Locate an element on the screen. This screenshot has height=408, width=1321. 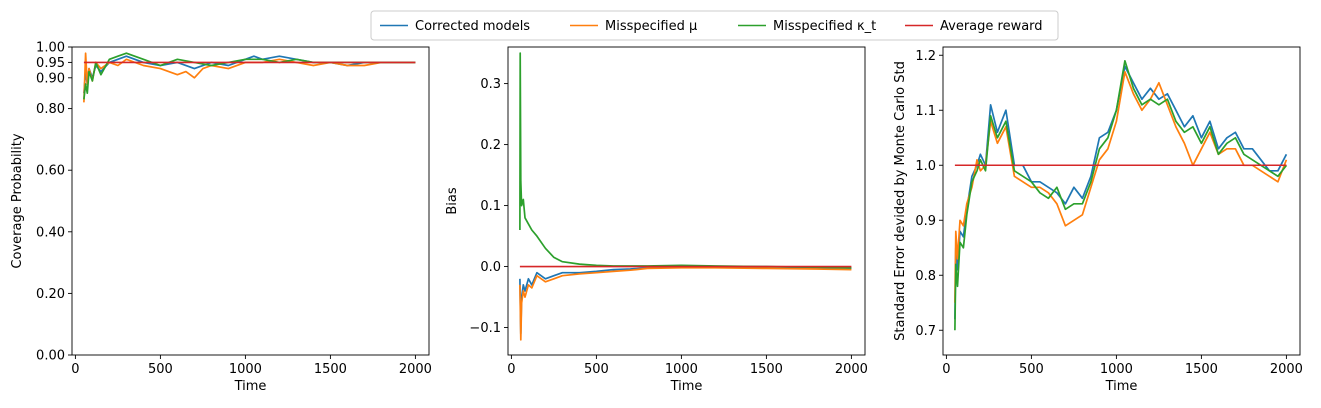
series-line-corrected-models is located at coordinates (685, 300).